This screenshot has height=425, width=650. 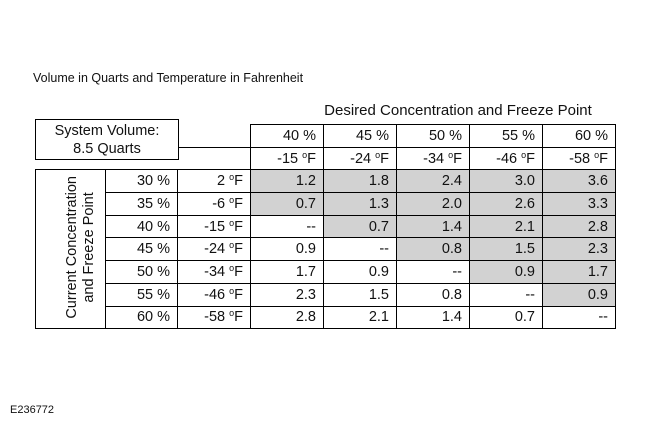 What do you see at coordinates (579, 158) in the screenshot?
I see `desired-freeze-cell: -58 oF` at bounding box center [579, 158].